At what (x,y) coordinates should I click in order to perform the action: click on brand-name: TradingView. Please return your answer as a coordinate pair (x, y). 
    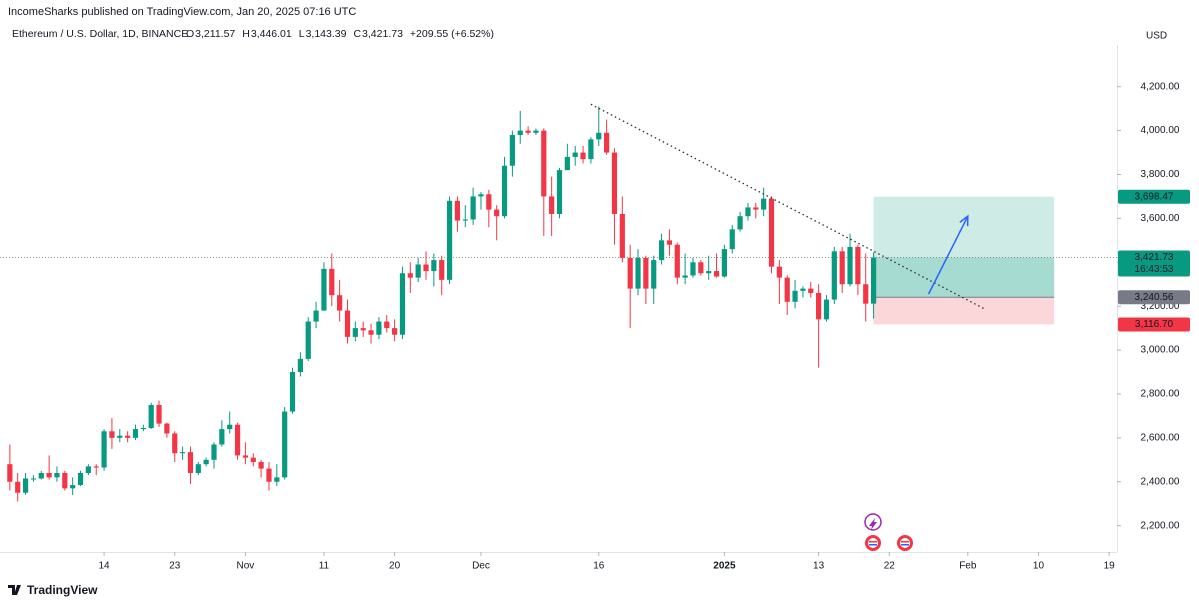
    Looking at the image, I should click on (62, 590).